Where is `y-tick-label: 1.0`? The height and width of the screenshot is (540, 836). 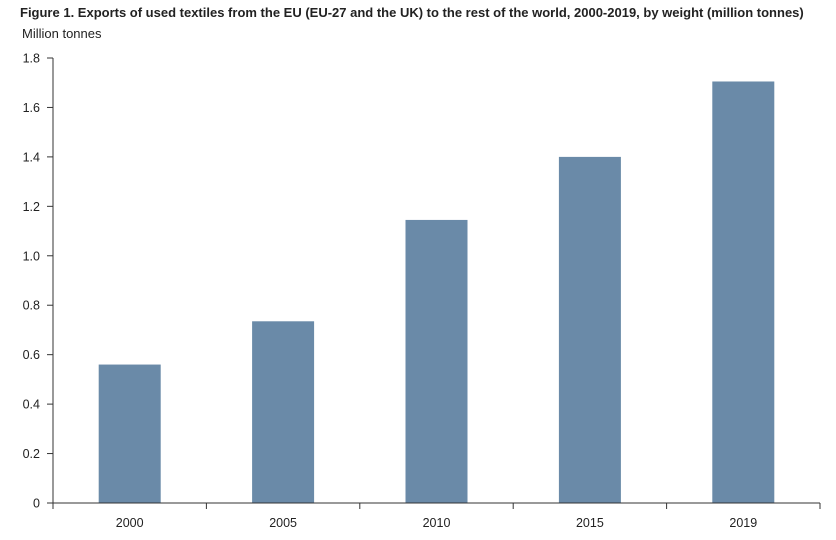 y-tick-label: 1.0 is located at coordinates (31, 256).